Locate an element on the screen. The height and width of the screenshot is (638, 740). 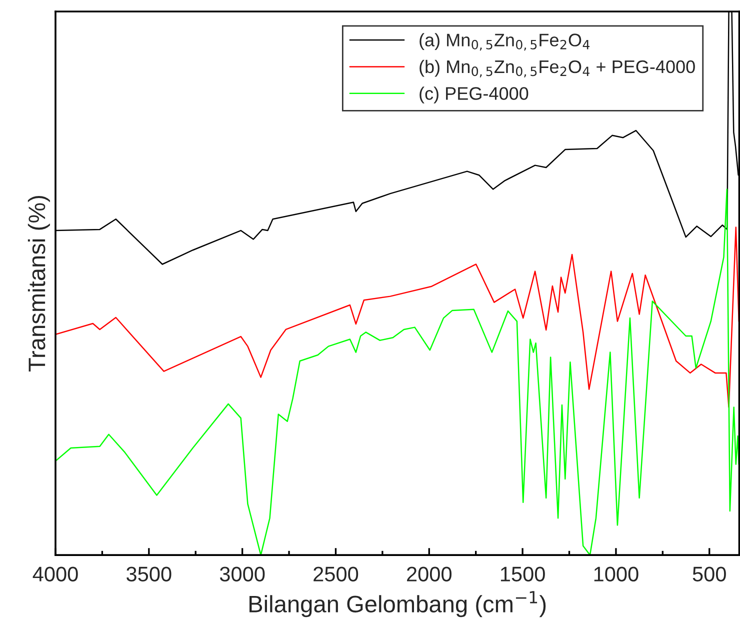
x-axis-title: Bilangan Gelombang (cm$^{−1}$) is located at coordinates (398, 604).